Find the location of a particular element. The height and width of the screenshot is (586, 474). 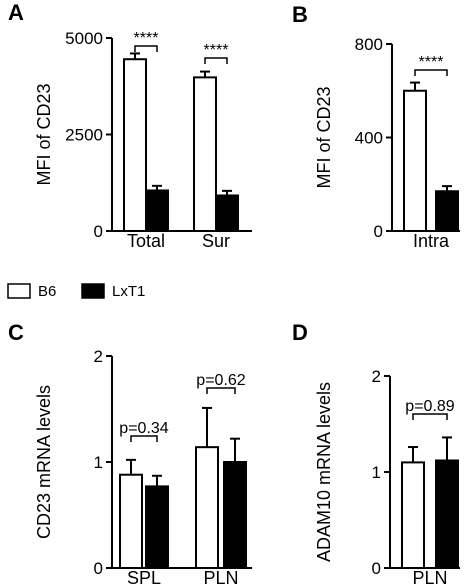

legend-swatch-lxt1 is located at coordinates (93, 291).